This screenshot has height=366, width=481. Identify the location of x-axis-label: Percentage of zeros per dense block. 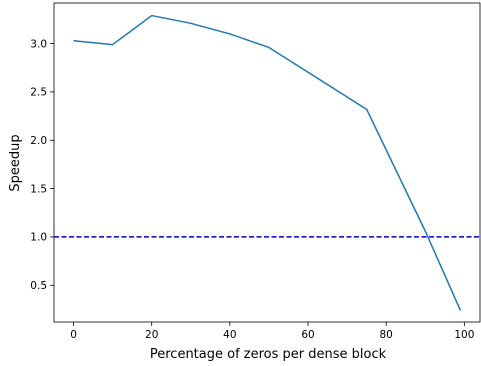
(268, 354).